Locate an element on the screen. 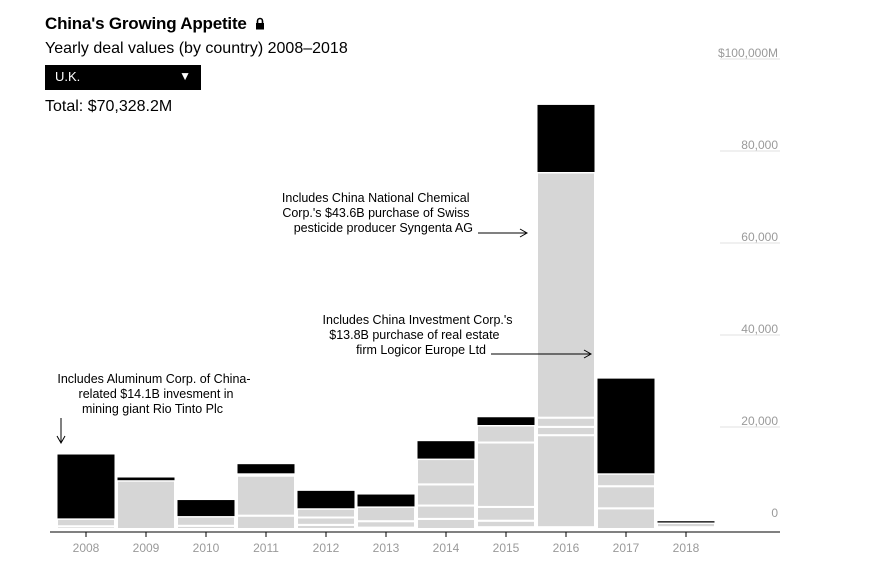 Image resolution: width=881 pixels, height=574 pixels. caret-down-icon: ▼ is located at coordinates (185, 76).